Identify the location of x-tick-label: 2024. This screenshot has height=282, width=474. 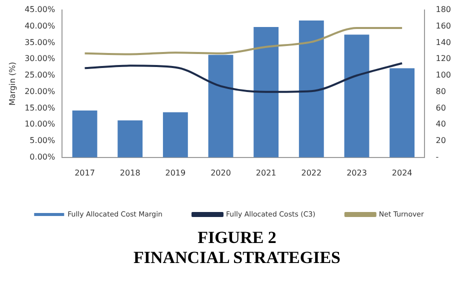
(402, 173).